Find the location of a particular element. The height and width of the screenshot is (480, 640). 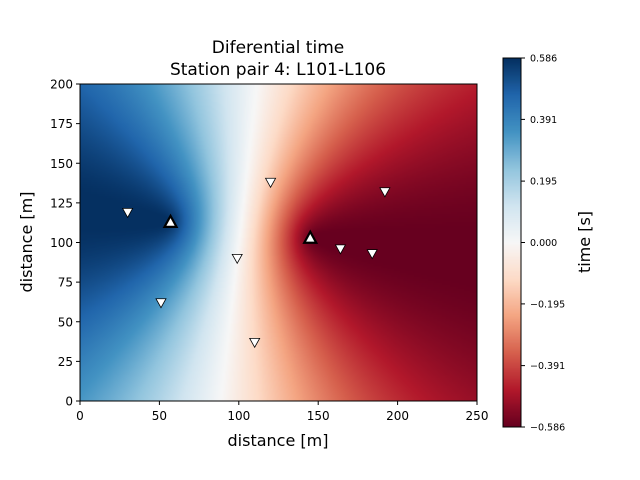

colorbar-tick-label: −0.391 is located at coordinates (547, 366).